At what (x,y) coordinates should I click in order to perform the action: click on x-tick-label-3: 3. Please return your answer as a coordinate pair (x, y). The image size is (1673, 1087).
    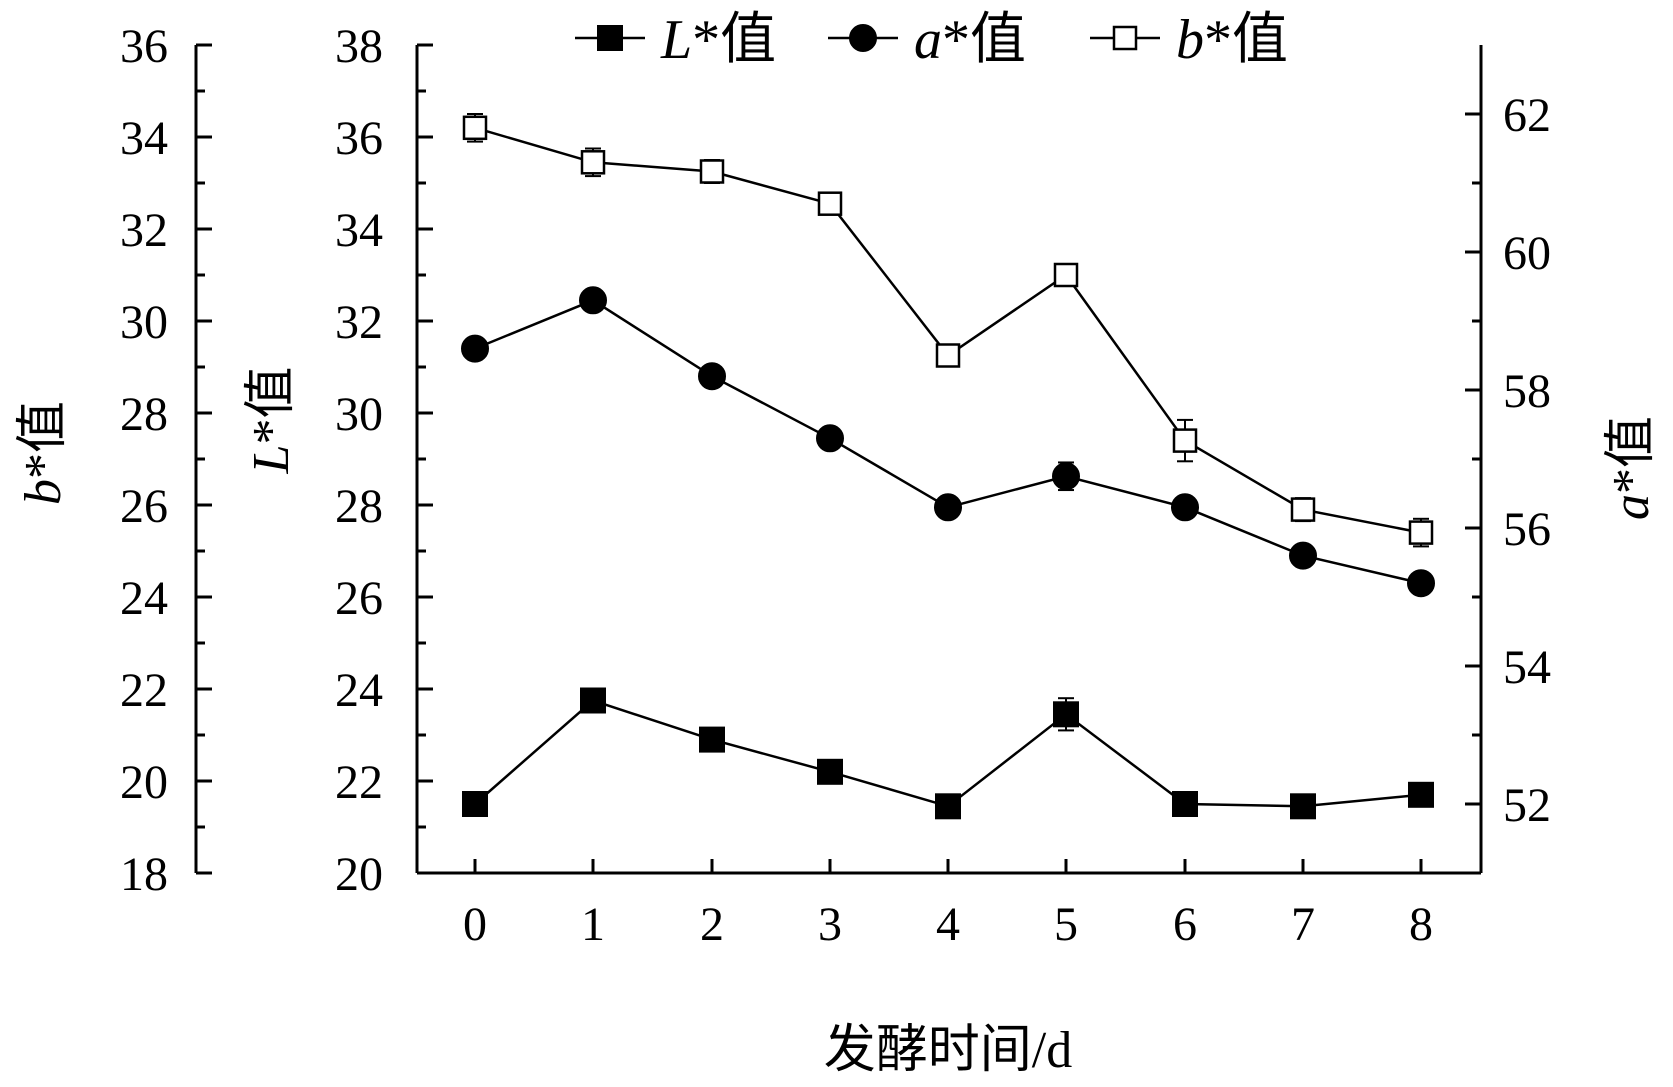
    Looking at the image, I should click on (830, 924).